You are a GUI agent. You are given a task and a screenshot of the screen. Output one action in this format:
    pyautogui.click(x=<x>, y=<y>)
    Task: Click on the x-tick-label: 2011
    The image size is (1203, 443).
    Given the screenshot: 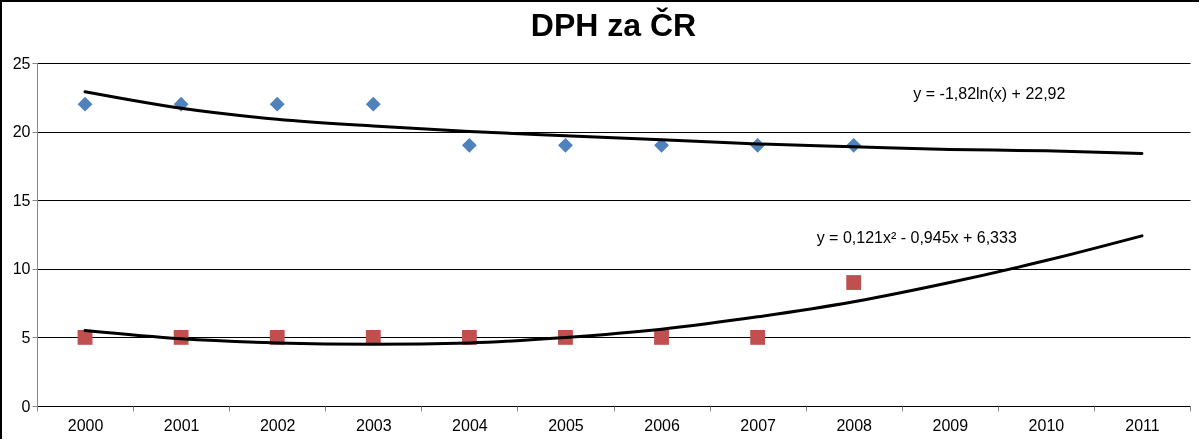 What is the action you would take?
    pyautogui.click(x=1142, y=425)
    